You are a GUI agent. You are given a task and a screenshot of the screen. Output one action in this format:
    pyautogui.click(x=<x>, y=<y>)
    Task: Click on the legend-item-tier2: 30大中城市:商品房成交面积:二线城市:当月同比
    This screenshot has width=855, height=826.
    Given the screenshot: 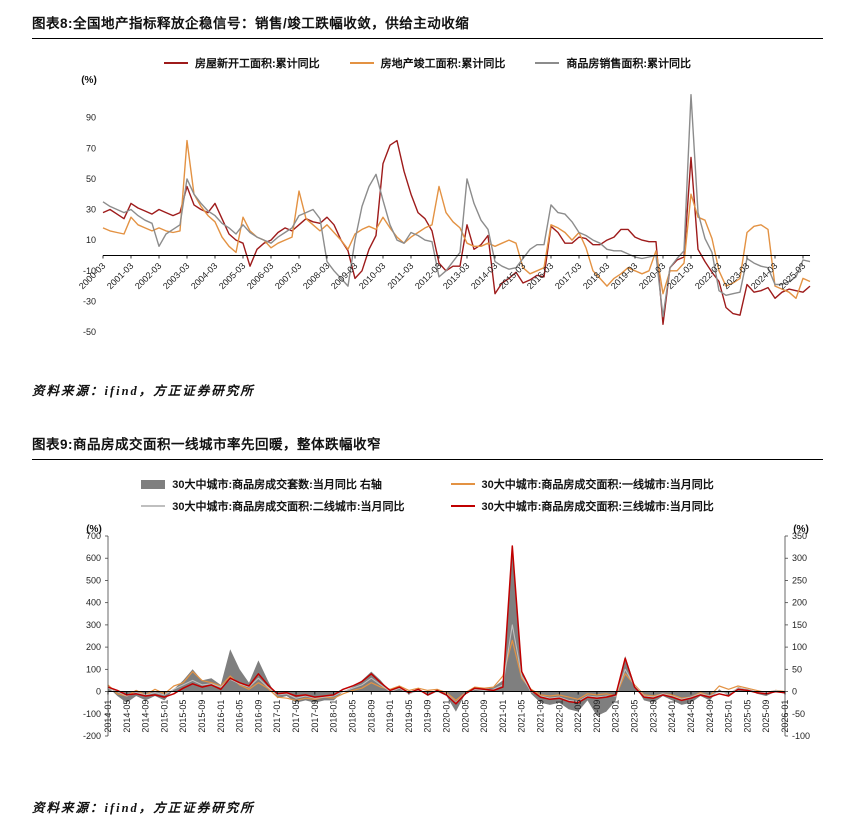 What is the action you would take?
    pyautogui.click(x=273, y=506)
    